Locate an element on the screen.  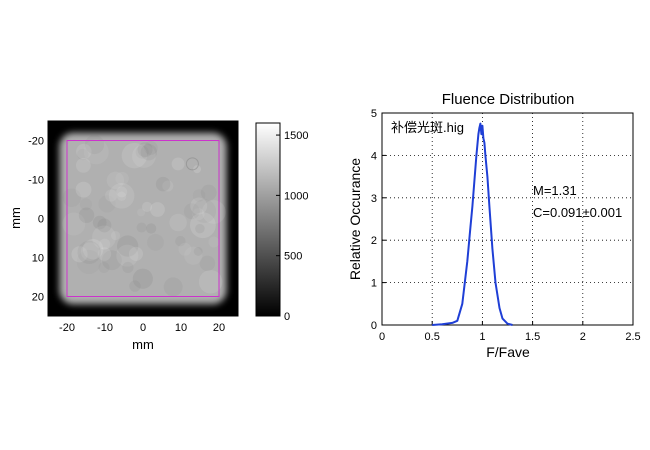
map-y-ticks: -20 -10 0 10 20 is located at coordinates (40, 220).